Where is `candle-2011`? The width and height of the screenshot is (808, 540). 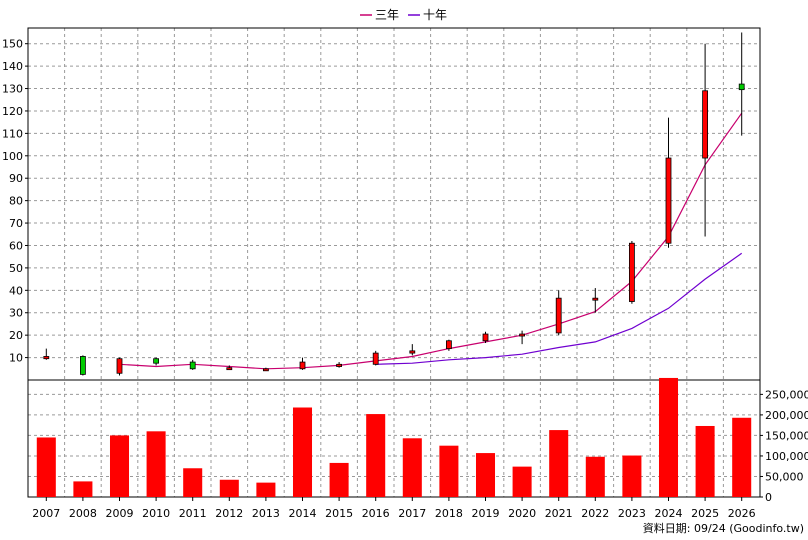 candle-2011 is located at coordinates (192, 364).